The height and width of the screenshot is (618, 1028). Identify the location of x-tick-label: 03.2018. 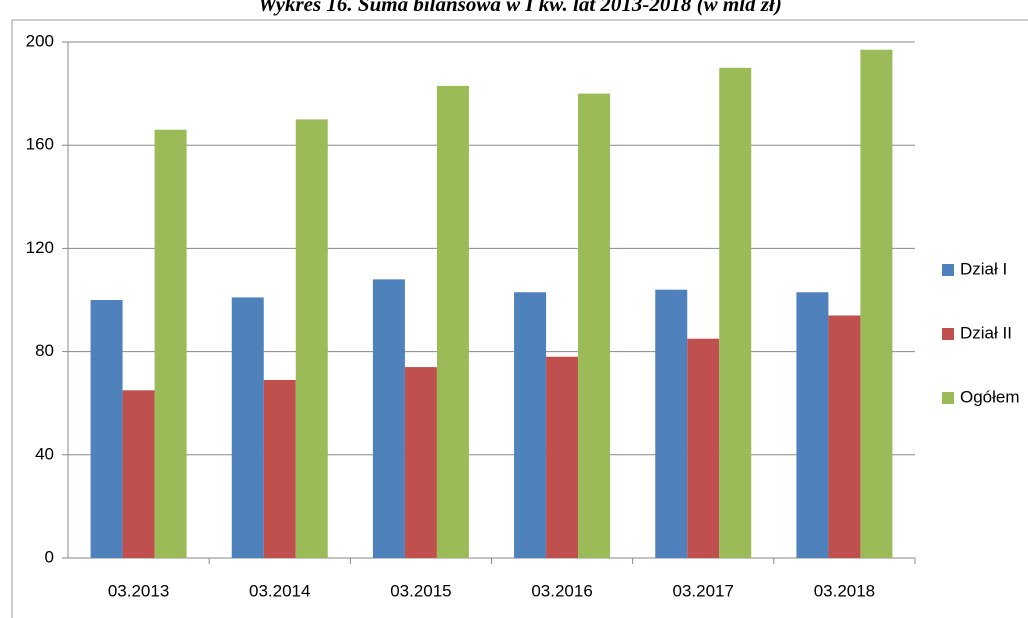
(844, 590).